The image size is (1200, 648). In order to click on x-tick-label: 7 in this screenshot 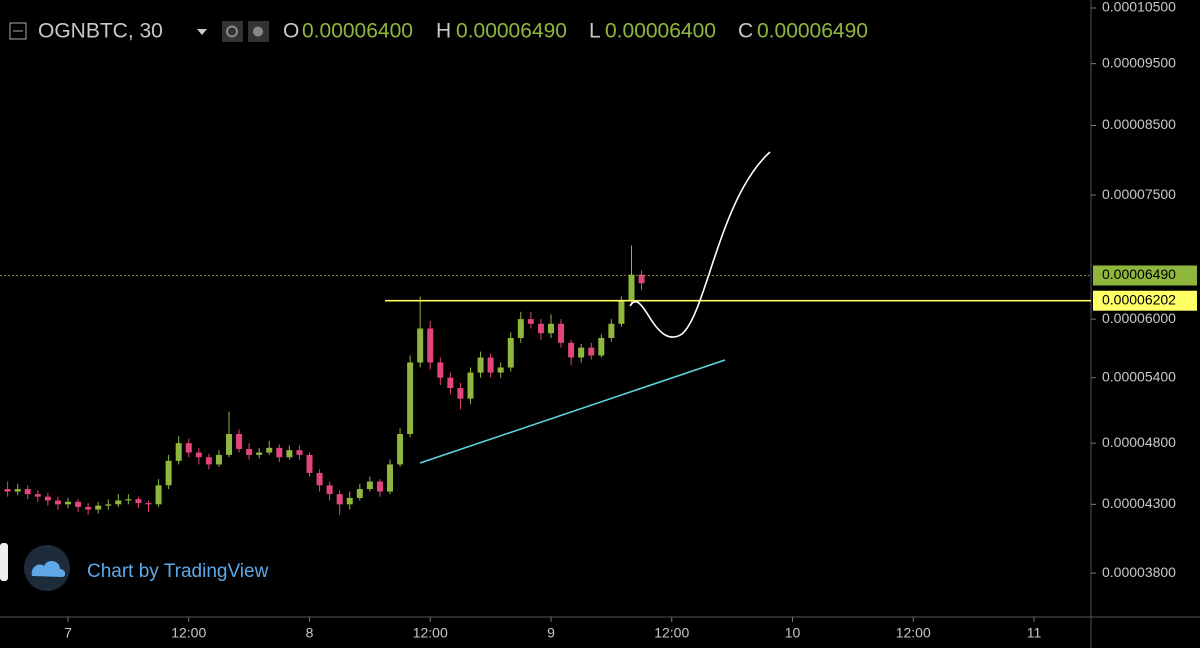, I will do `click(68, 633)`.